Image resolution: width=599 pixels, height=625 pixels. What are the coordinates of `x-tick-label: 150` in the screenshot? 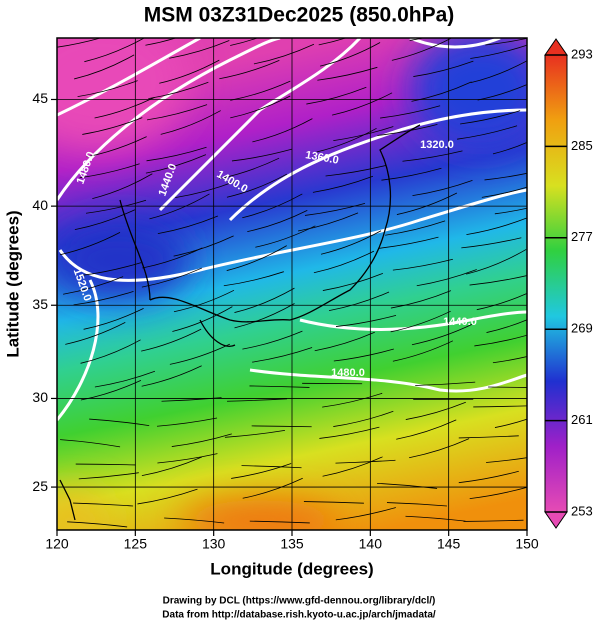 It's located at (527, 544).